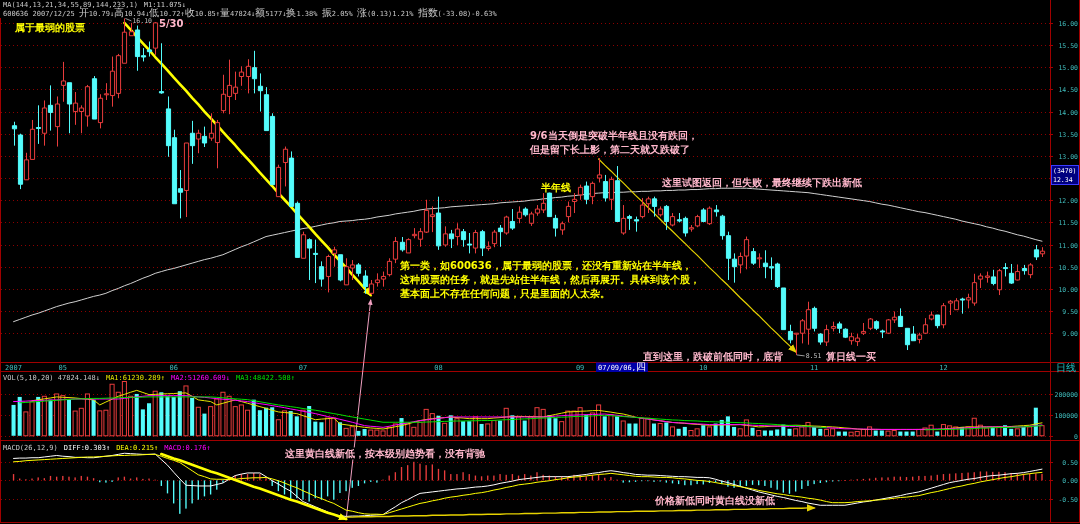  I want to click on annotation: 价格新低同时黄白线没新低, so click(714, 500).